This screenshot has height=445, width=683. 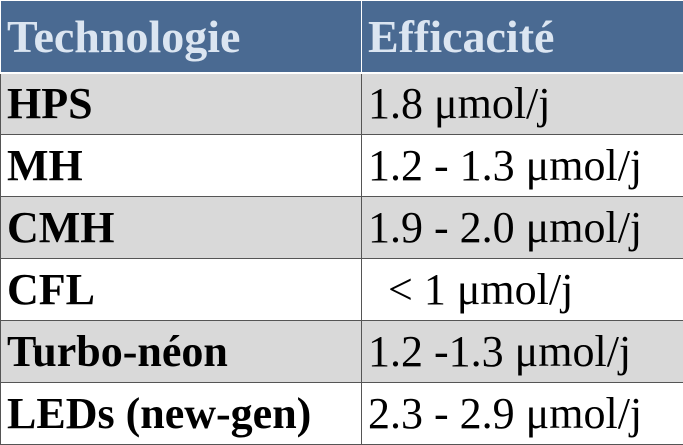 I want to click on efficiency-cell: 1.2 - 1.3 μmol/j, so click(x=522, y=166).